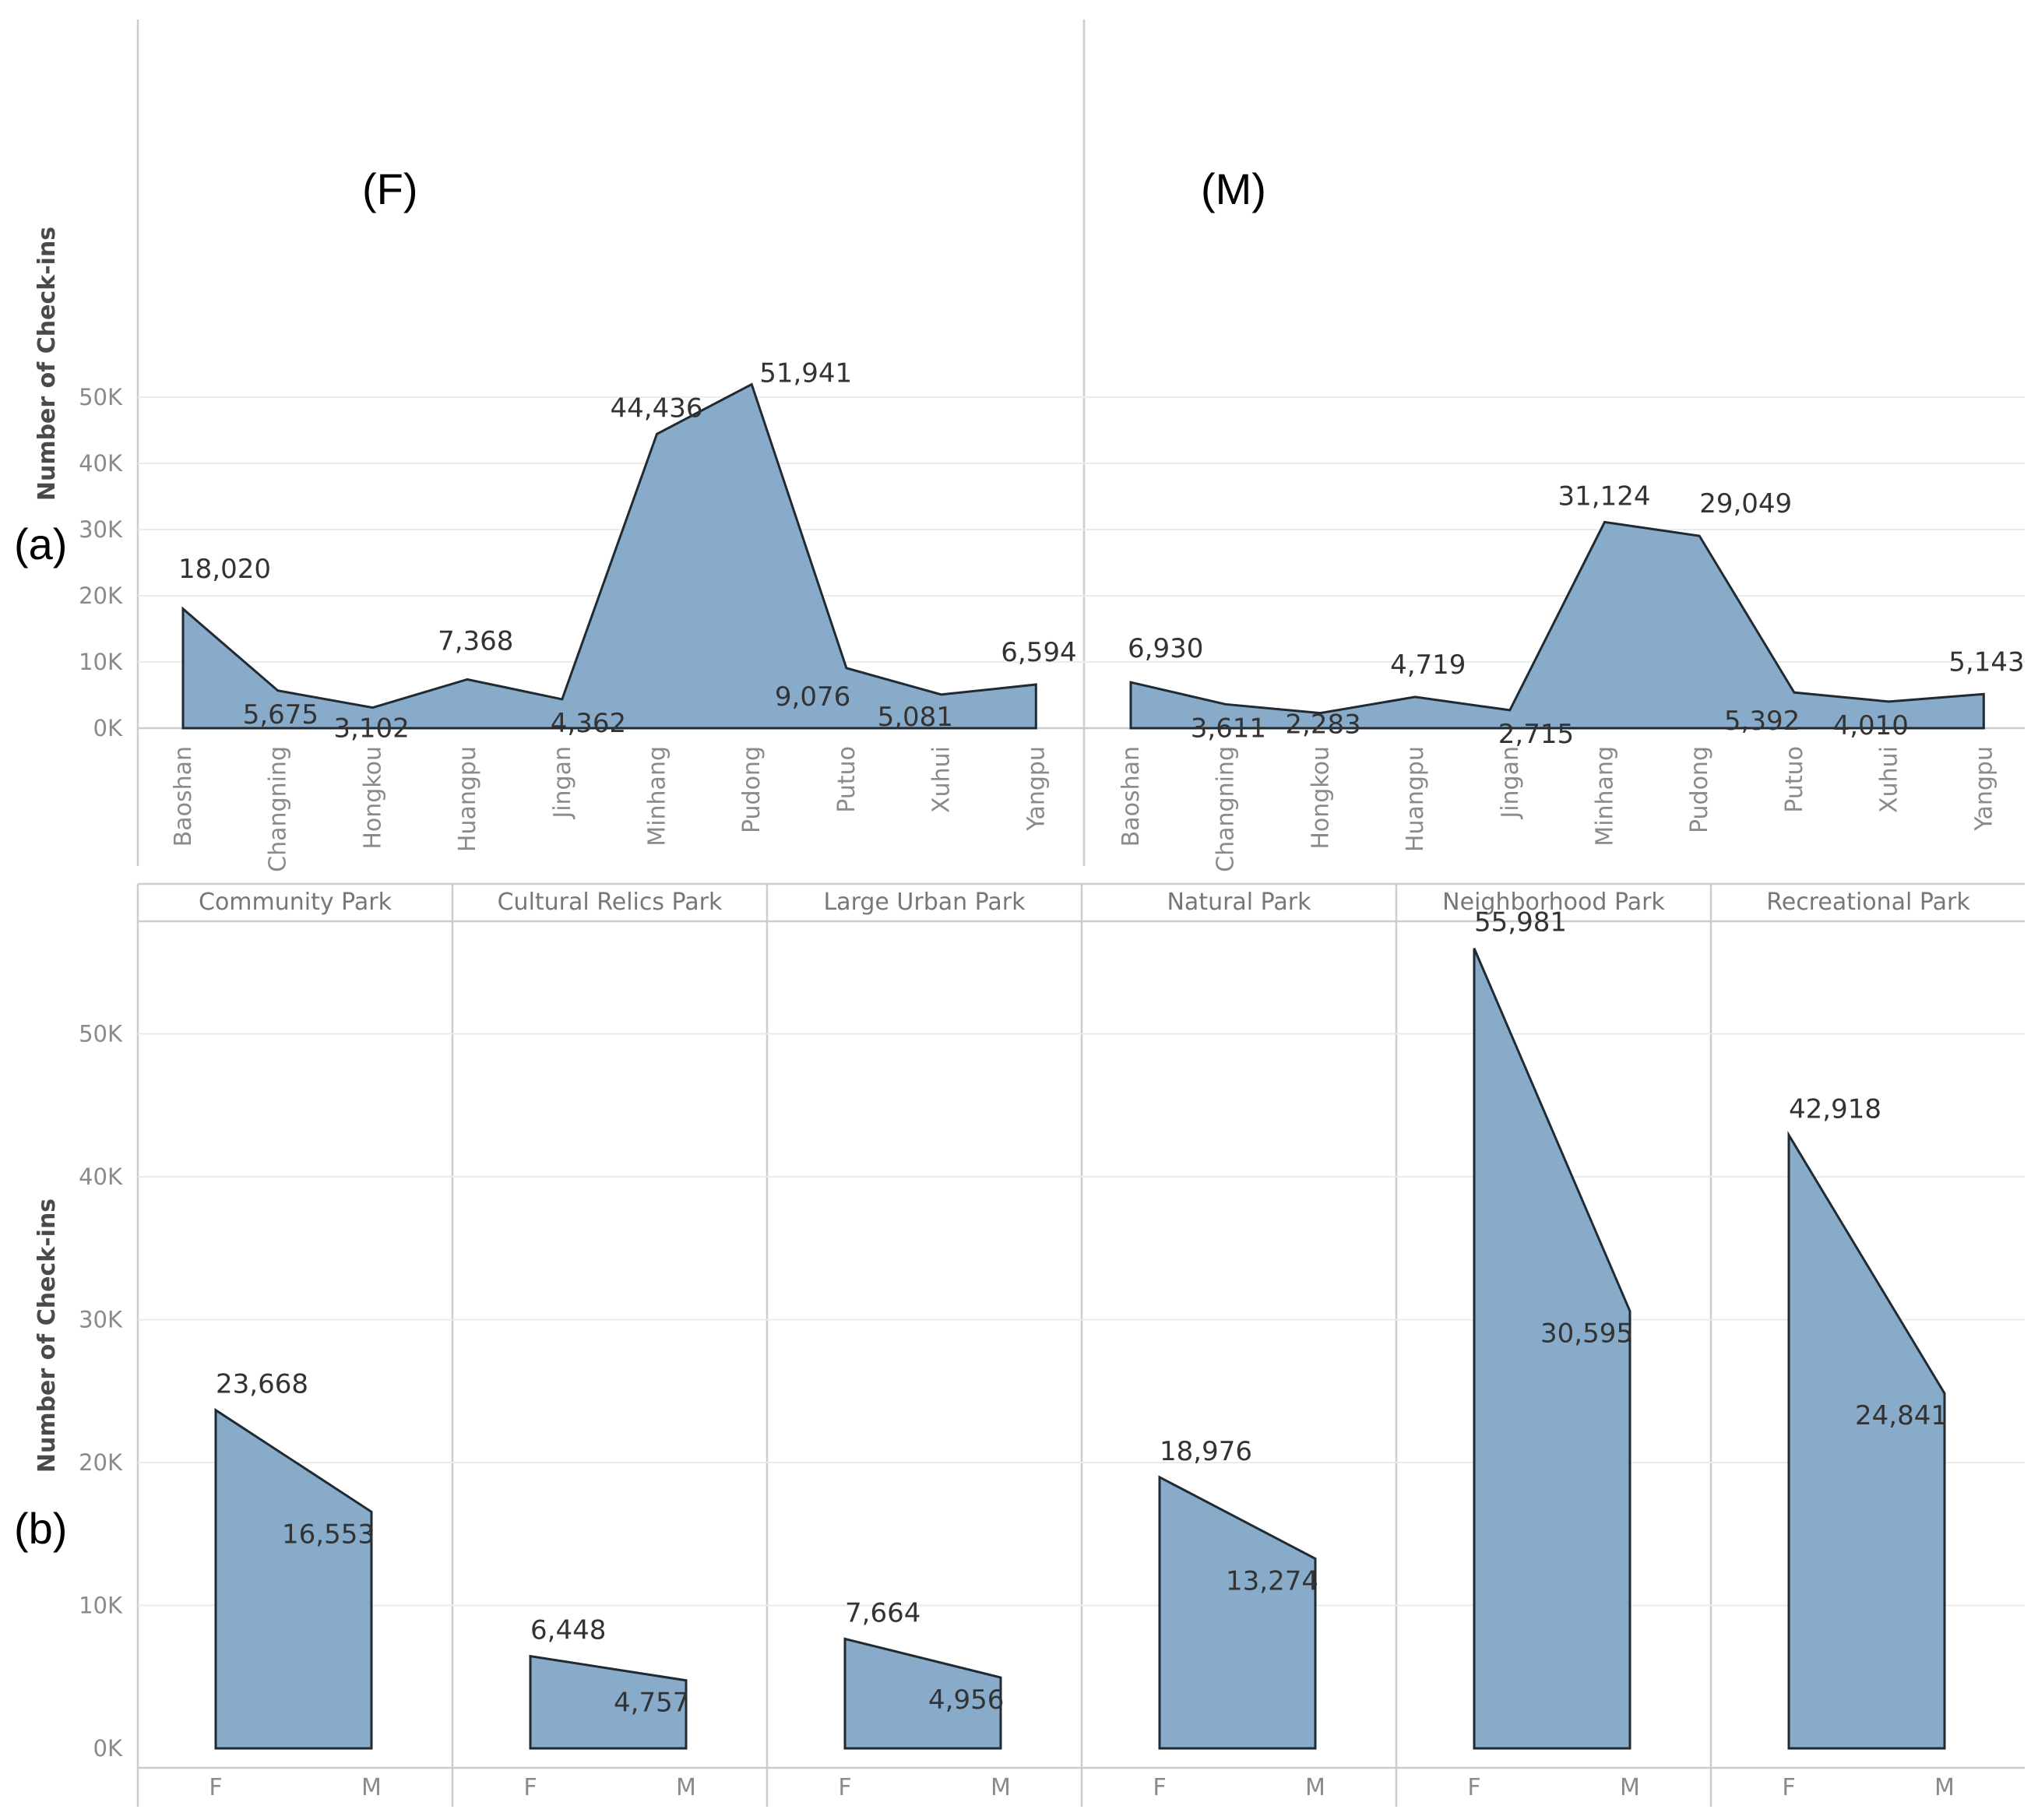 This screenshot has height=1820, width=2038. What do you see at coordinates (101, 1463) in the screenshot?
I see `bottom-y-tick-label: 20K` at bounding box center [101, 1463].